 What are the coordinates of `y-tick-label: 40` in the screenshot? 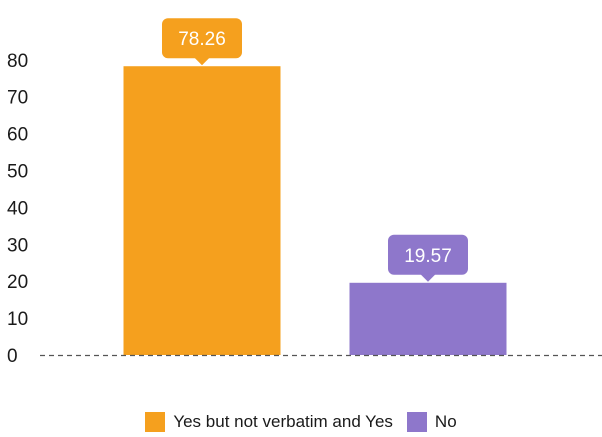 It's located at (17, 208).